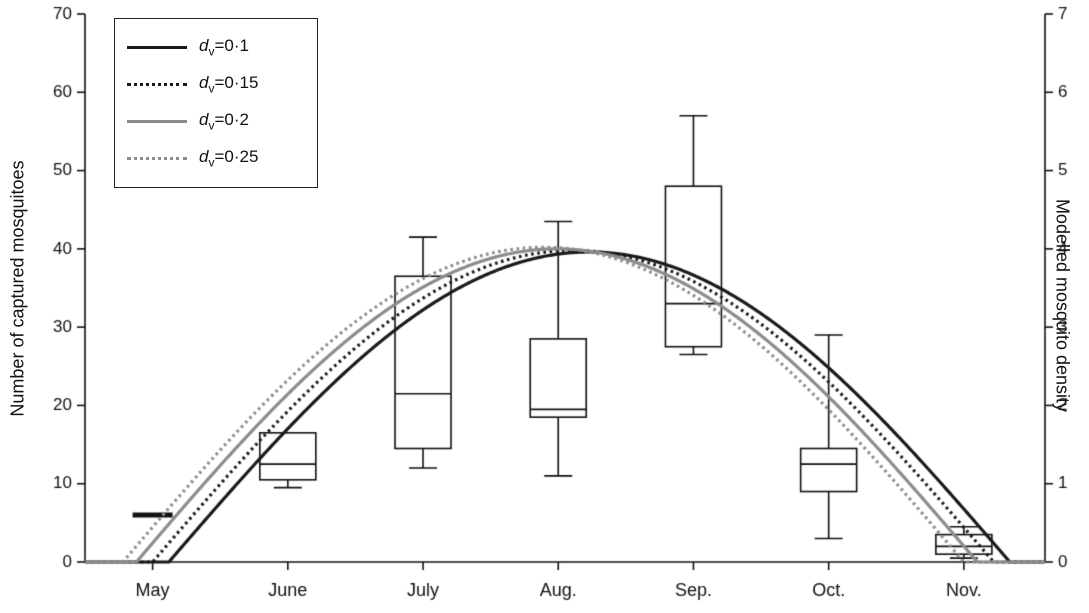 The height and width of the screenshot is (613, 1089). I want to click on legend-line-sample-black-dotted, so click(157, 84).